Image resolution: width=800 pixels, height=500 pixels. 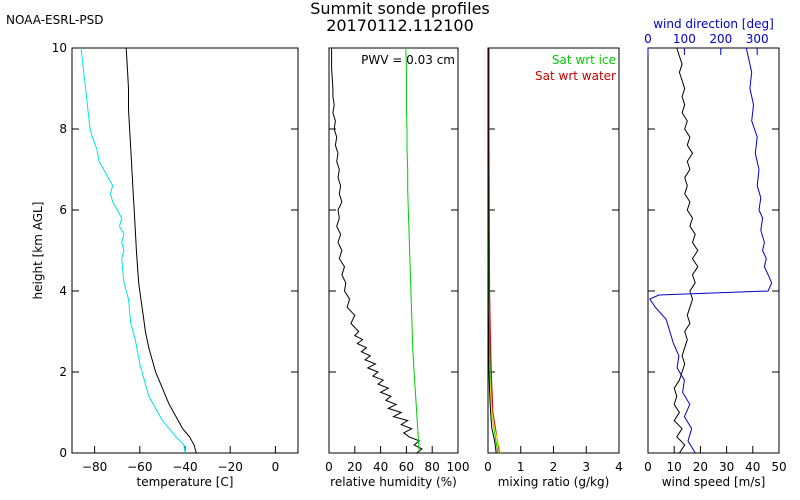 What do you see at coordinates (752, 467) in the screenshot?
I see `wind-x-tick-label: 40` at bounding box center [752, 467].